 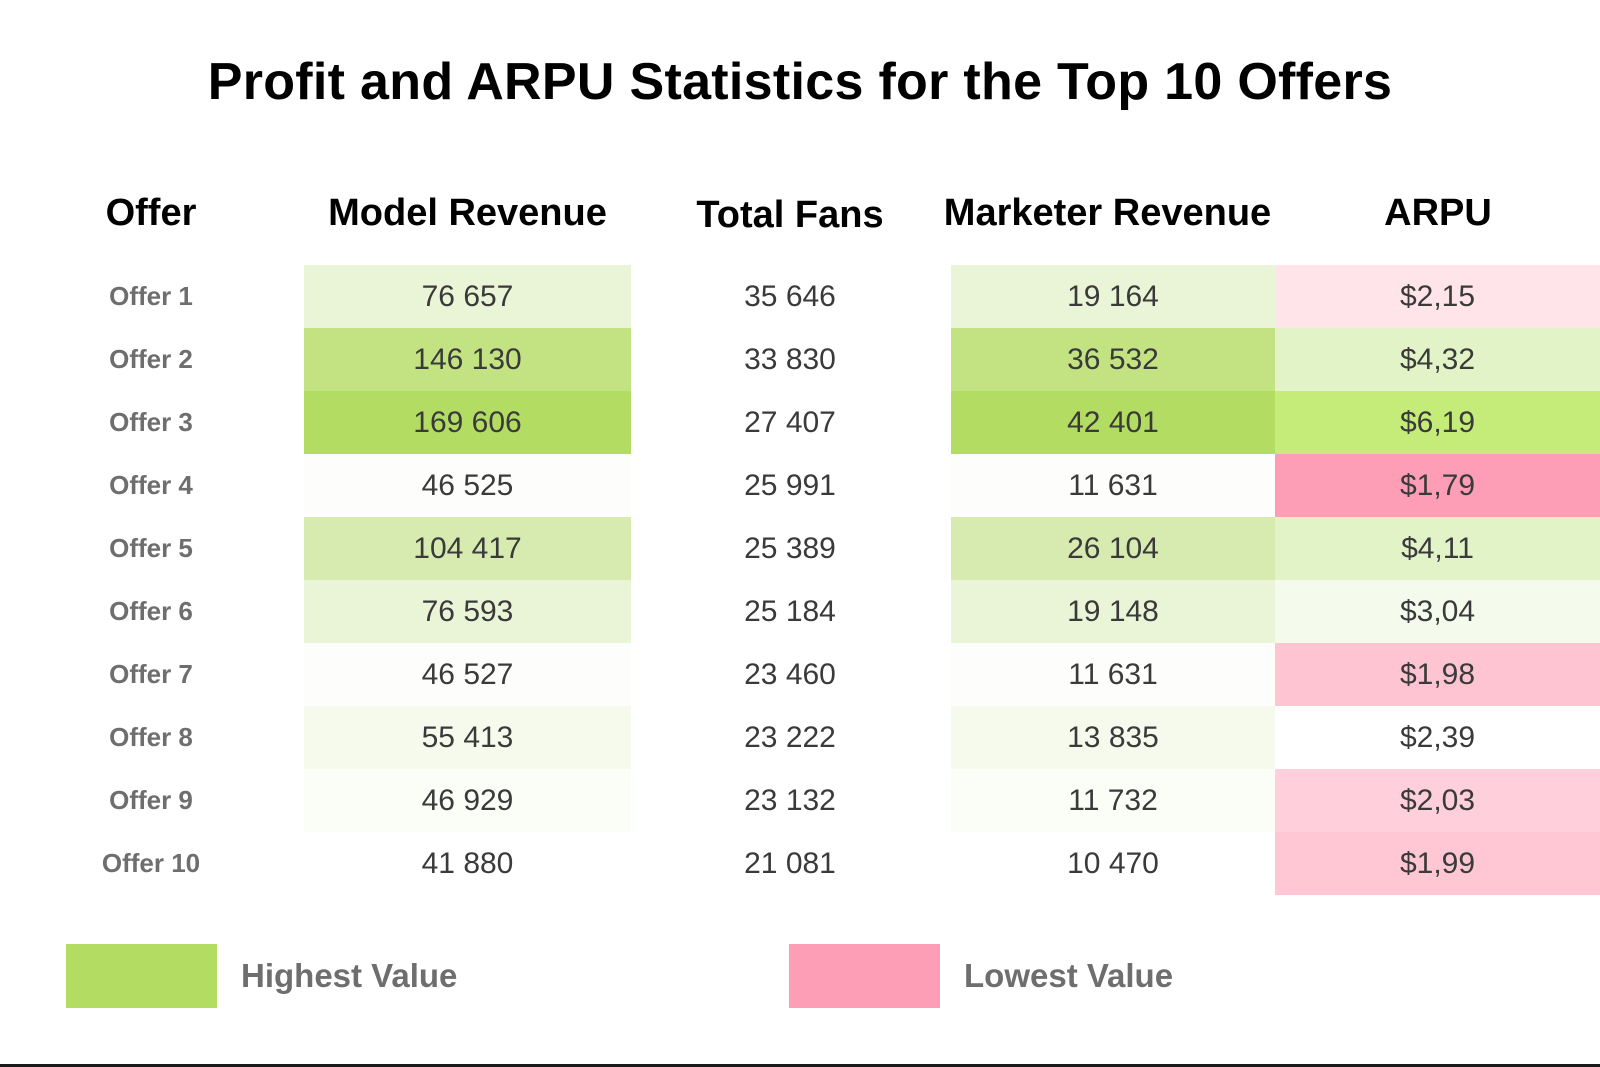 What do you see at coordinates (141, 976) in the screenshot?
I see `legend-highest-swatch` at bounding box center [141, 976].